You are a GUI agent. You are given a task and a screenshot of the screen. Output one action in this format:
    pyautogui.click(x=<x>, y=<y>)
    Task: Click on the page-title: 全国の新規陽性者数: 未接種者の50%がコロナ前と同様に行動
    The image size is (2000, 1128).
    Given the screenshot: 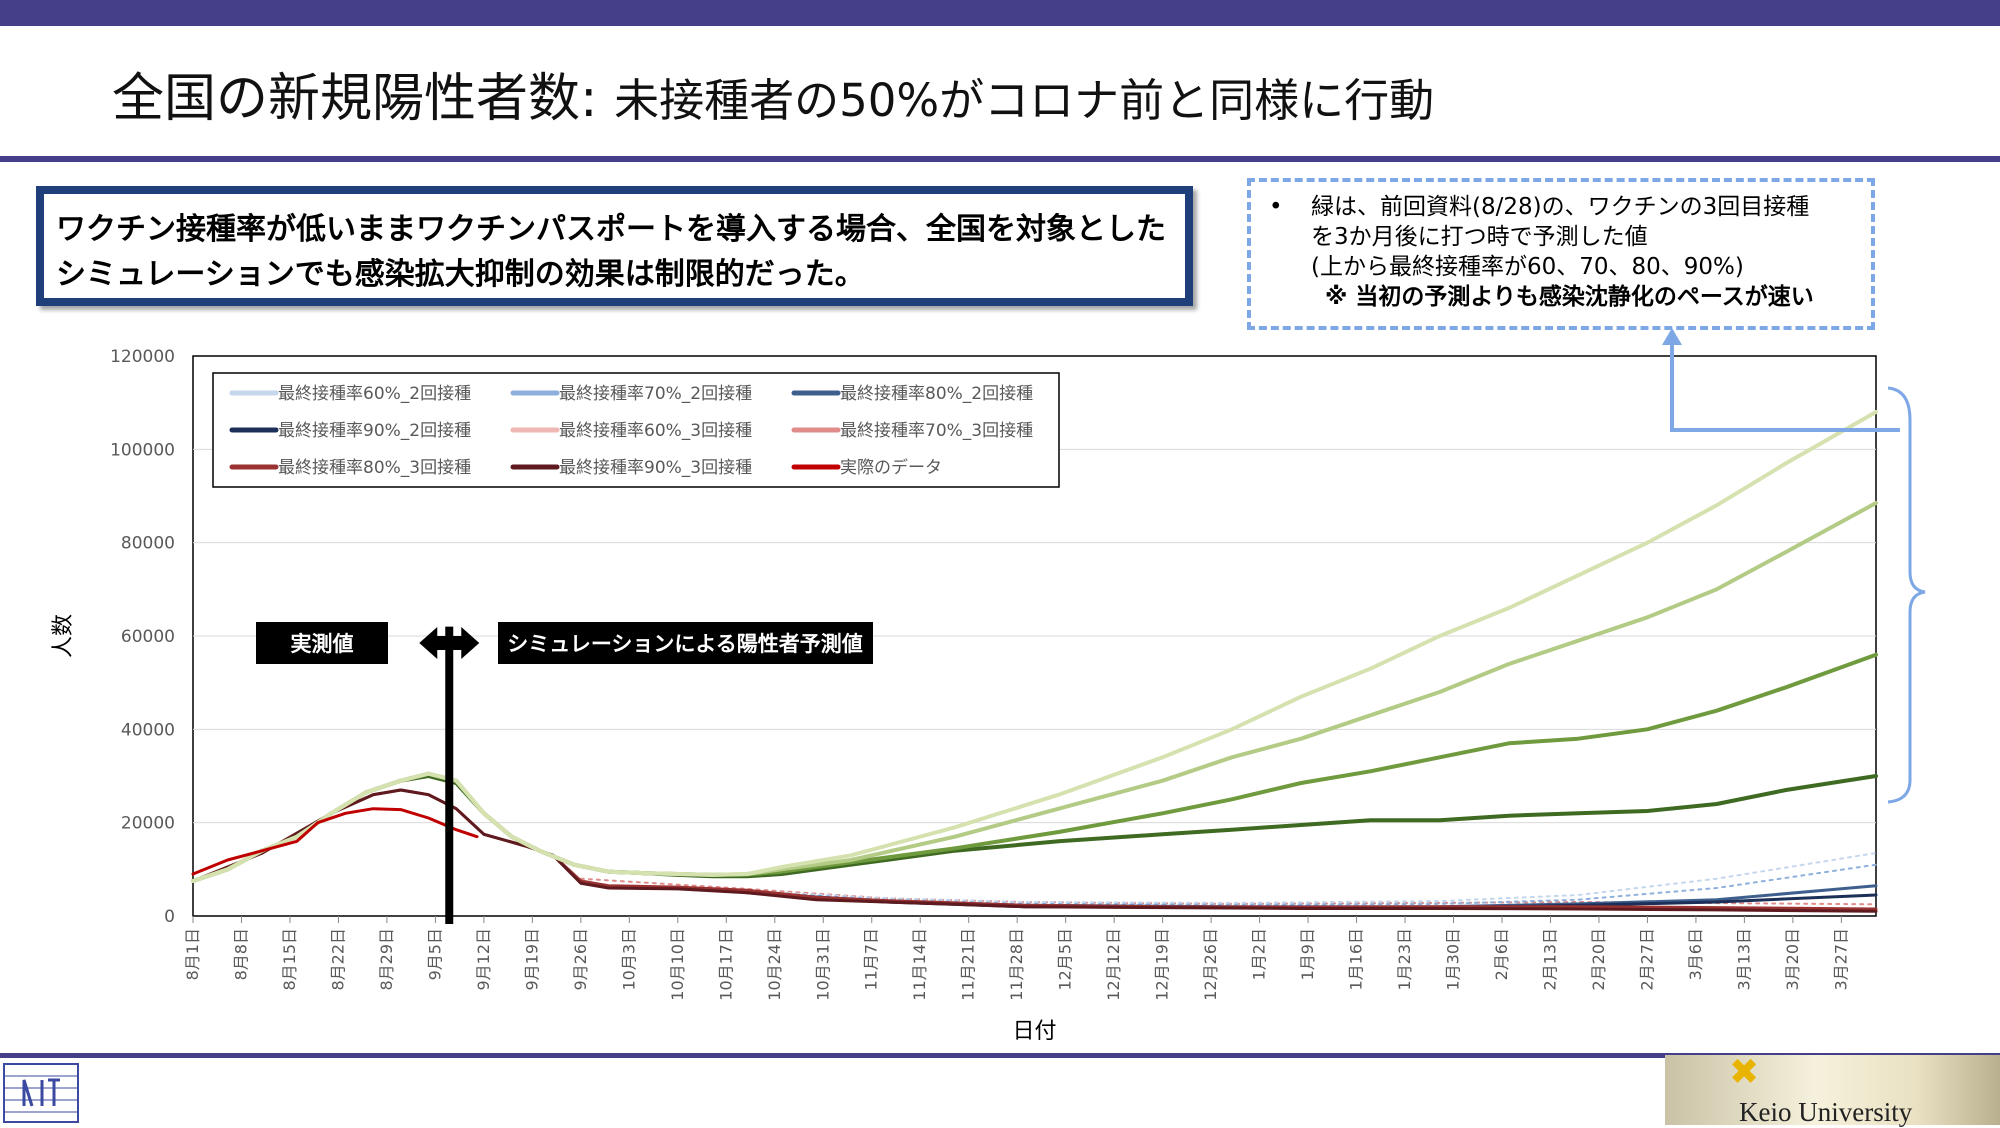 What is the action you would take?
    pyautogui.click(x=773, y=93)
    